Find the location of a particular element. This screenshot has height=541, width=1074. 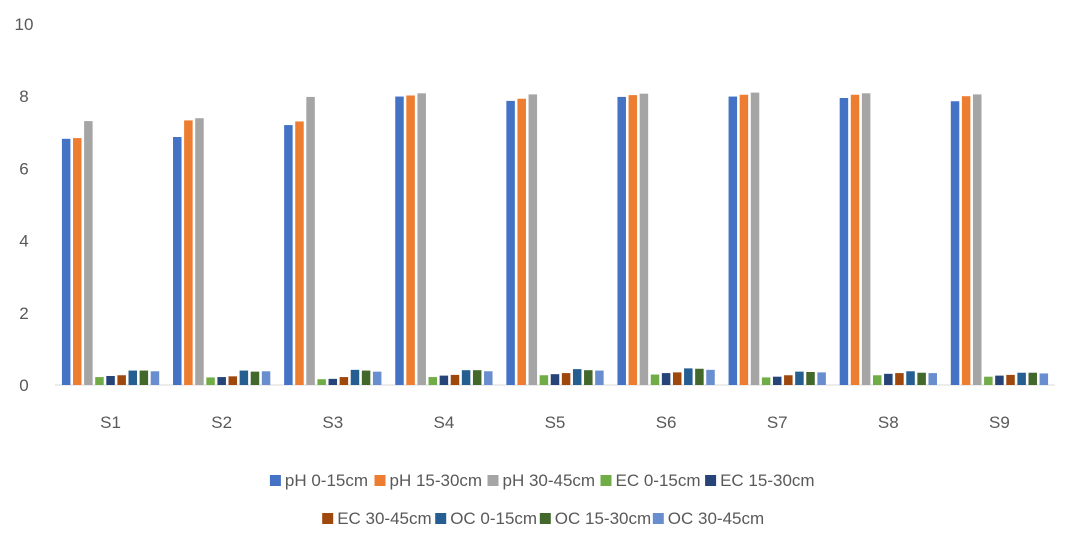

x-tick-label: S4 is located at coordinates (443, 422).